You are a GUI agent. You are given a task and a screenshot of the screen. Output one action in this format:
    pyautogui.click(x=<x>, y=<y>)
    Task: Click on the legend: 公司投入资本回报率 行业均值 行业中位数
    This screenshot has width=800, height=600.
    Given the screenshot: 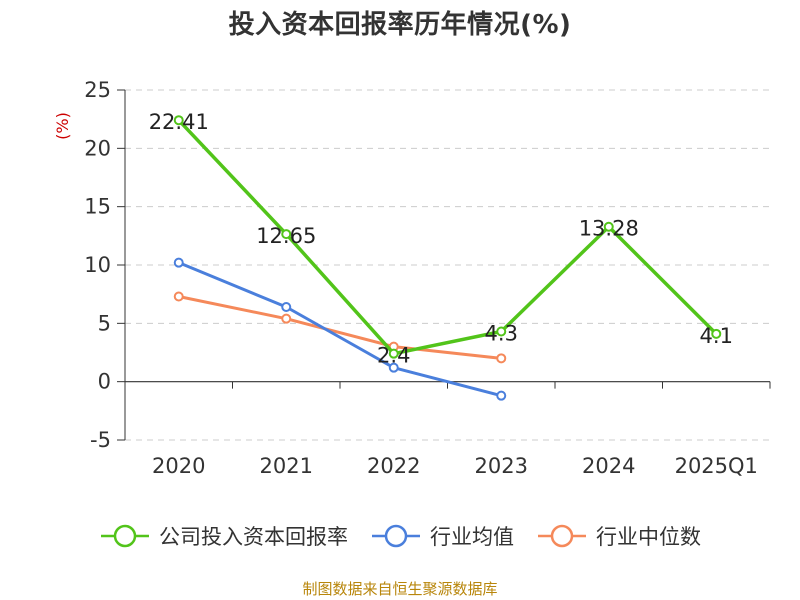 What is the action you would take?
    pyautogui.click(x=400, y=536)
    